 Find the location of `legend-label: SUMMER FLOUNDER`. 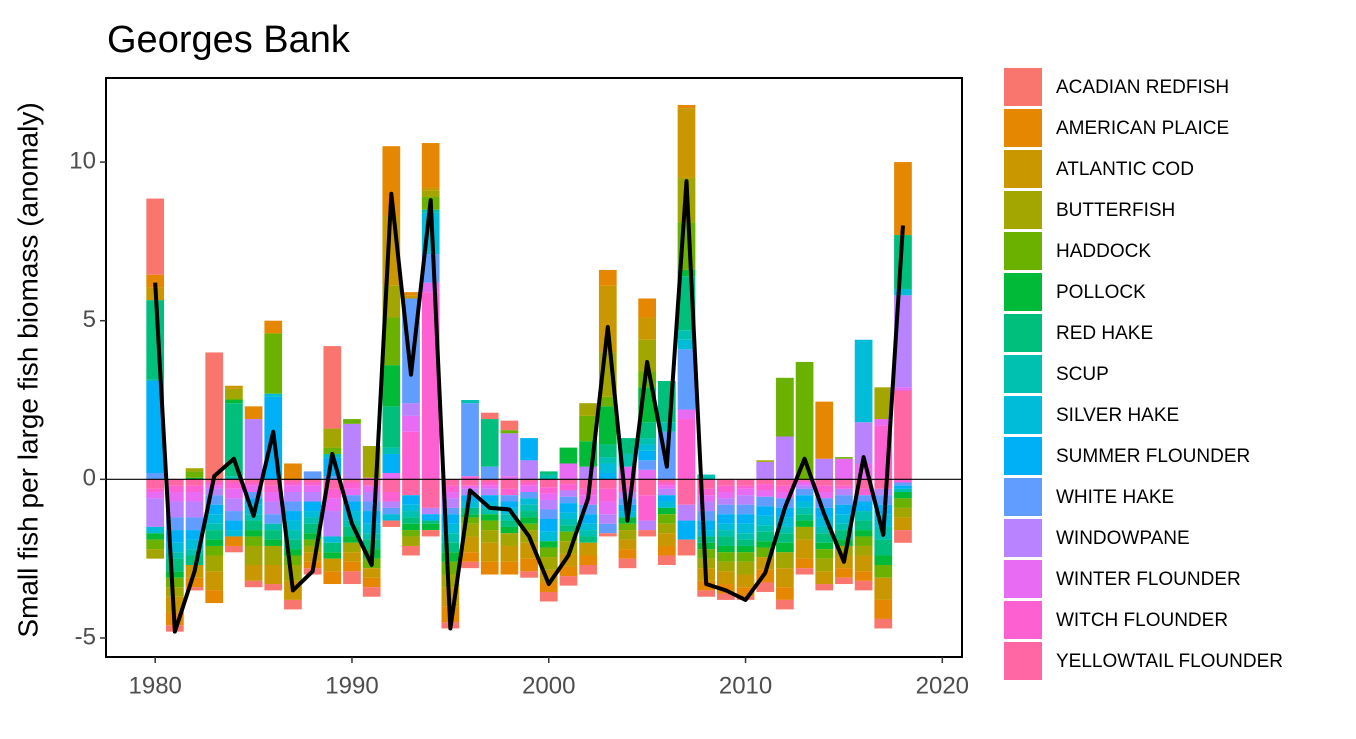

legend-label: SUMMER FLOUNDER is located at coordinates (1153, 456).